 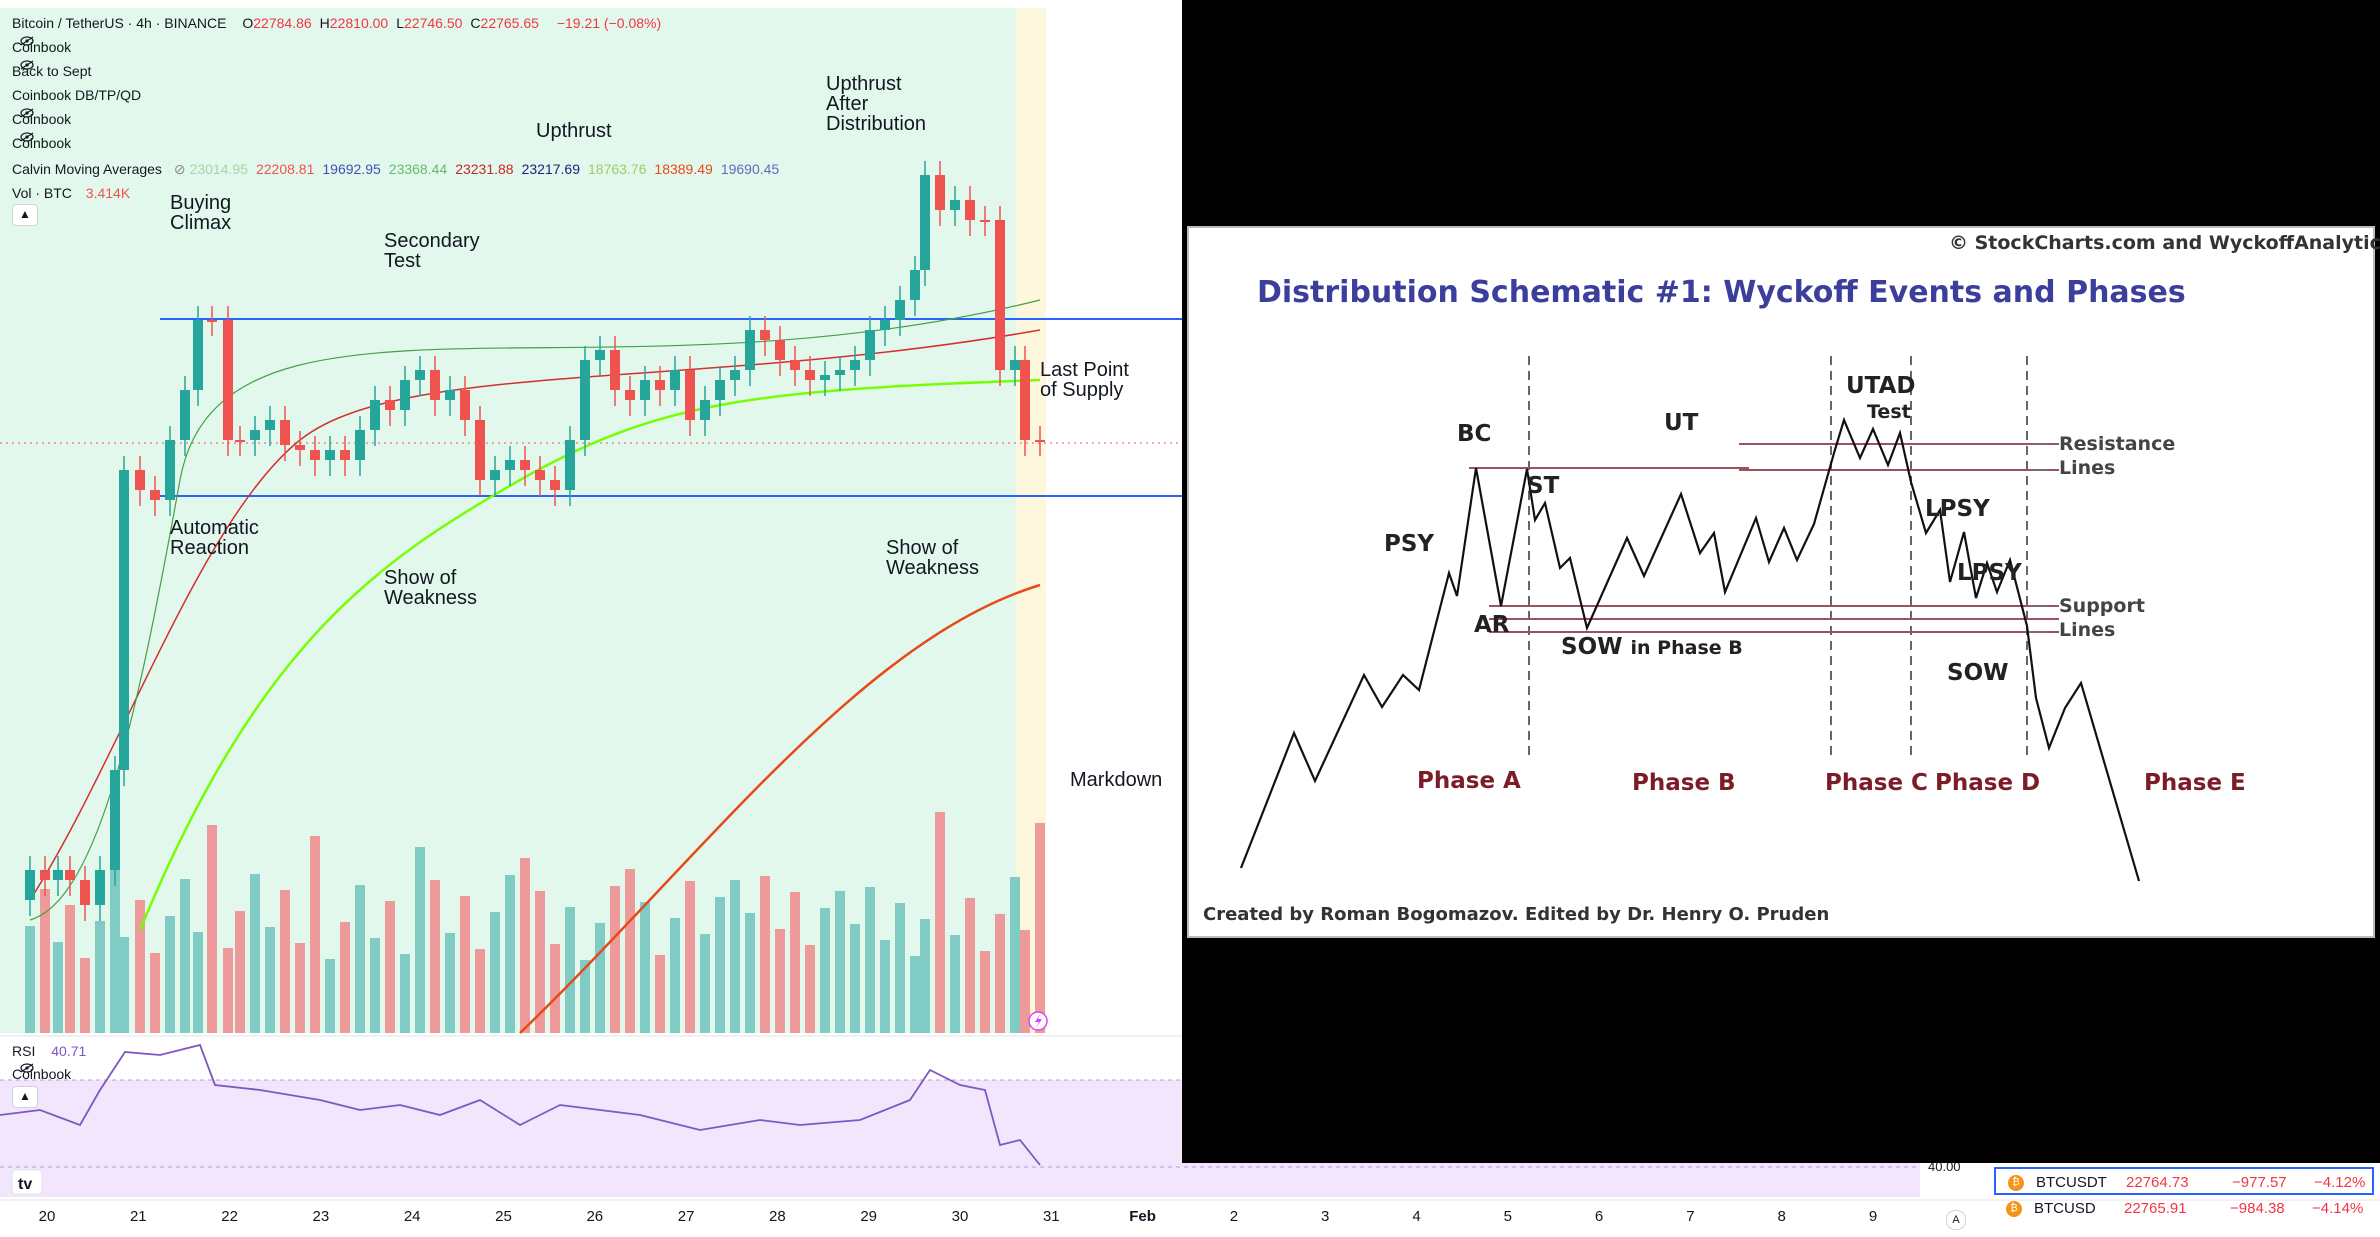 I want to click on ma-value: 23231.88, so click(x=484, y=169).